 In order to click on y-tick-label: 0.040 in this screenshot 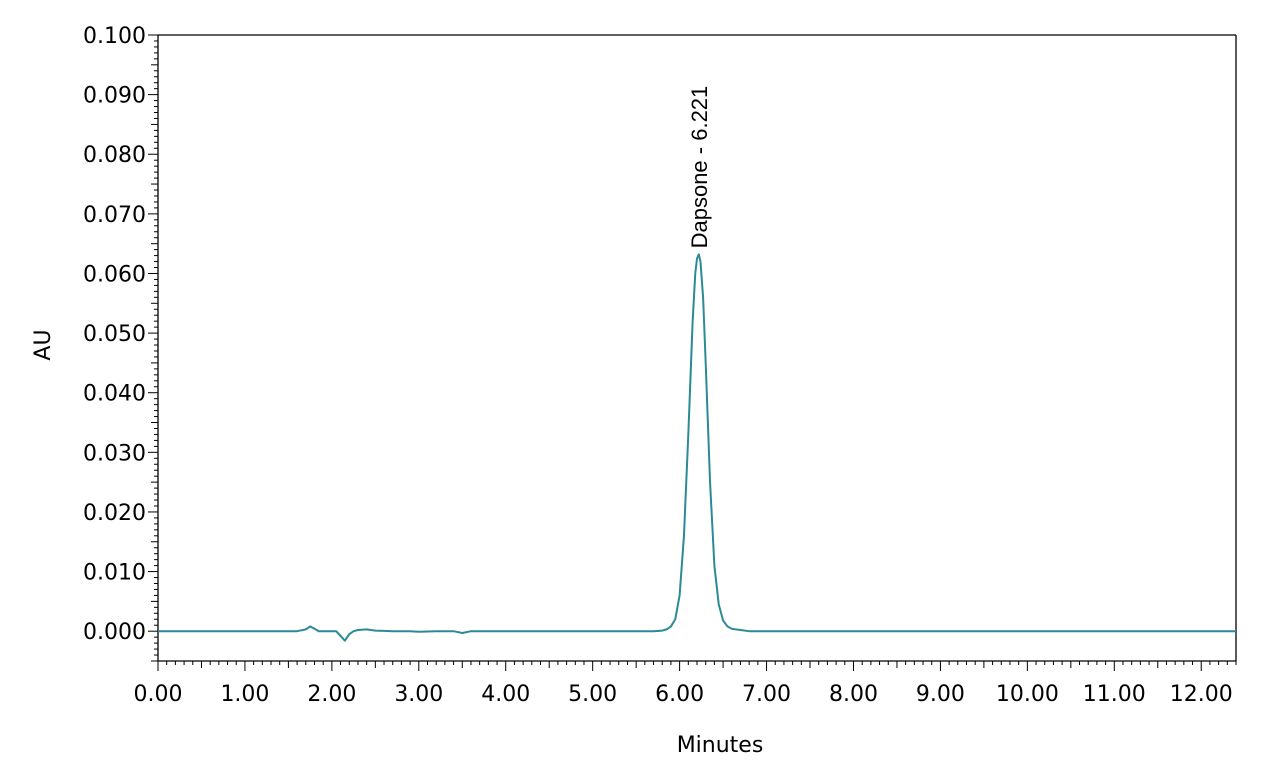, I will do `click(114, 394)`.